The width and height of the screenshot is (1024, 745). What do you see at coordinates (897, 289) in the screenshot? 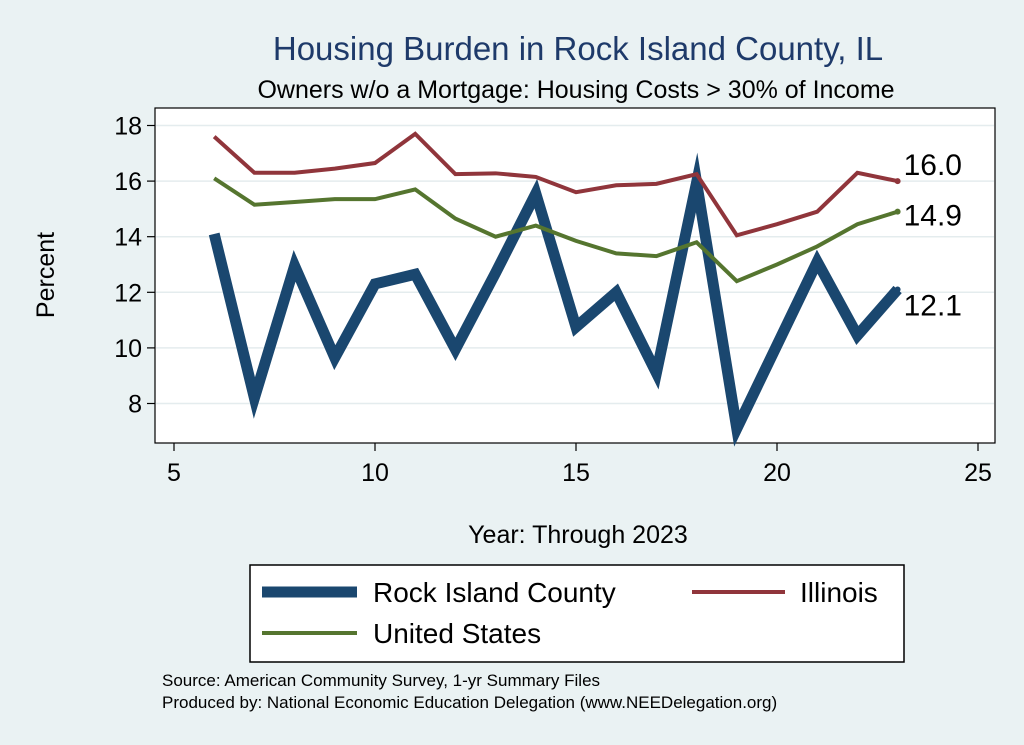
I see `end-marker-rock-island-county` at bounding box center [897, 289].